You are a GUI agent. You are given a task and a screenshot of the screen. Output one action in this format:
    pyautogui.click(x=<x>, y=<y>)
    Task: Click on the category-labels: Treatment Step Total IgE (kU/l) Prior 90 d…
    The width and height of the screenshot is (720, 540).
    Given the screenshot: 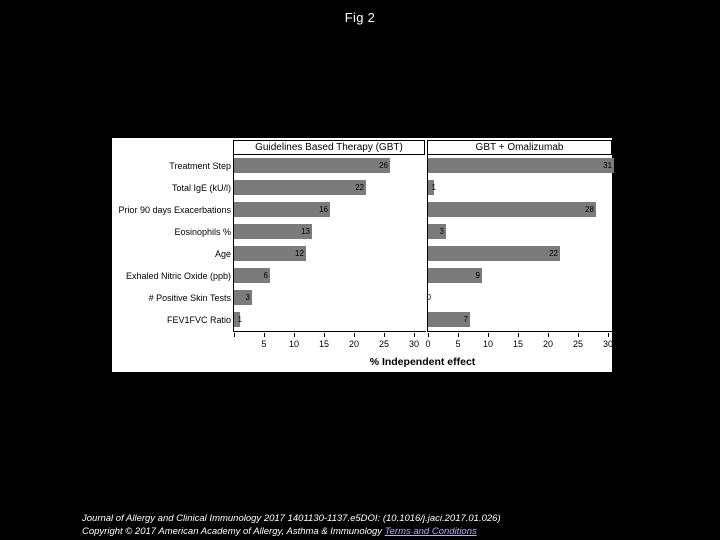 What is the action you would take?
    pyautogui.click(x=172, y=243)
    